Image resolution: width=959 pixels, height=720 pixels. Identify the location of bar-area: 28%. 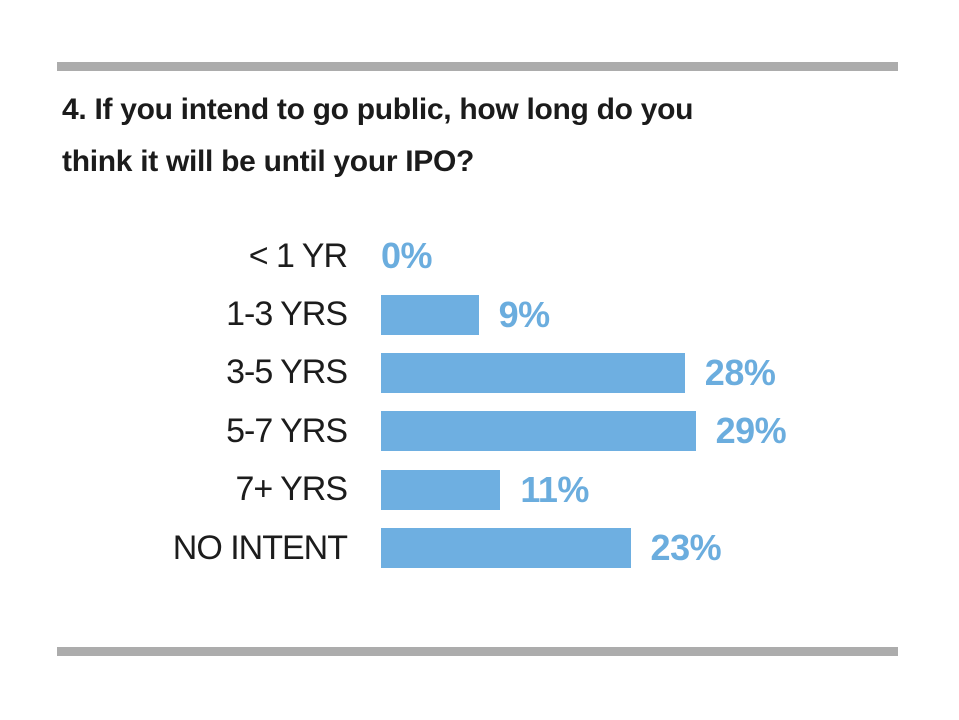
(646, 373).